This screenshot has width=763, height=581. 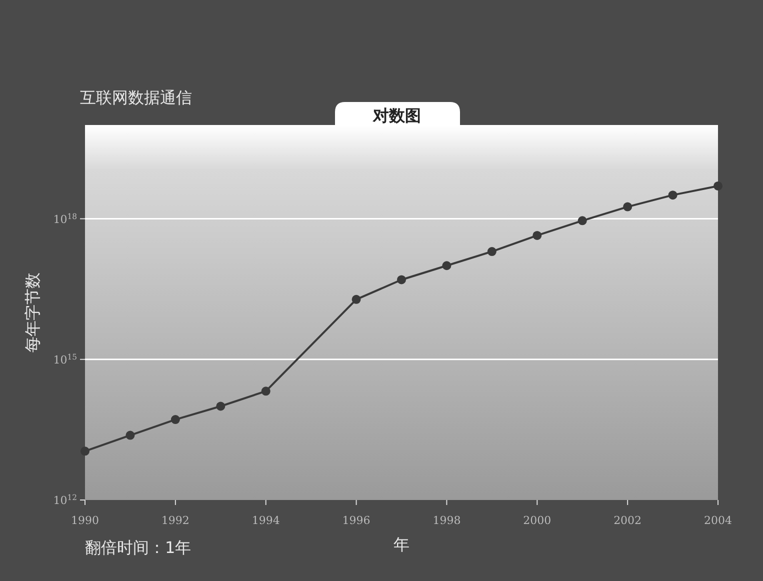 What do you see at coordinates (65, 218) in the screenshot?
I see `y-tick-label: 10$^{18}$` at bounding box center [65, 218].